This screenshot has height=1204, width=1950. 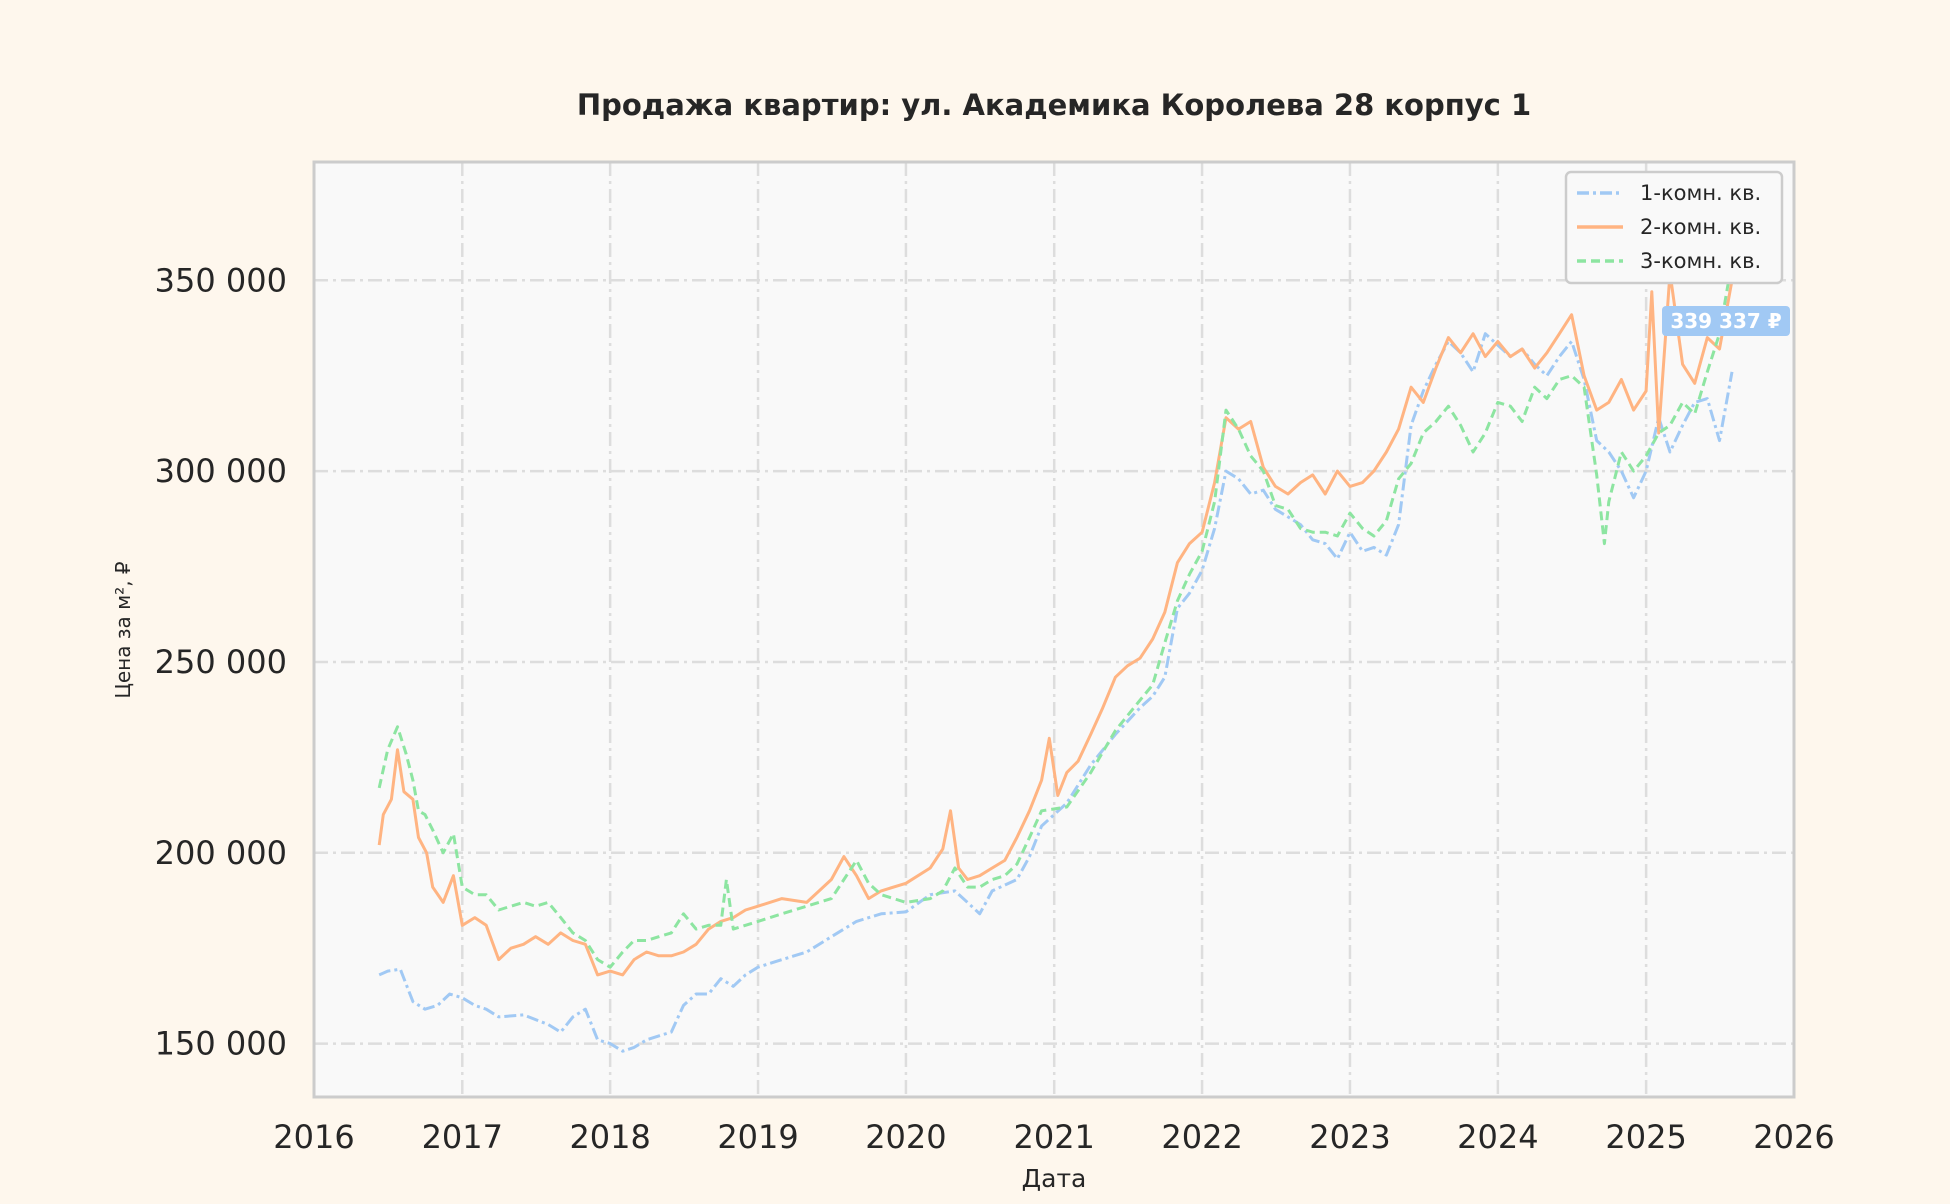 I want to click on y-tick-label: 150 000, so click(x=221, y=1044).